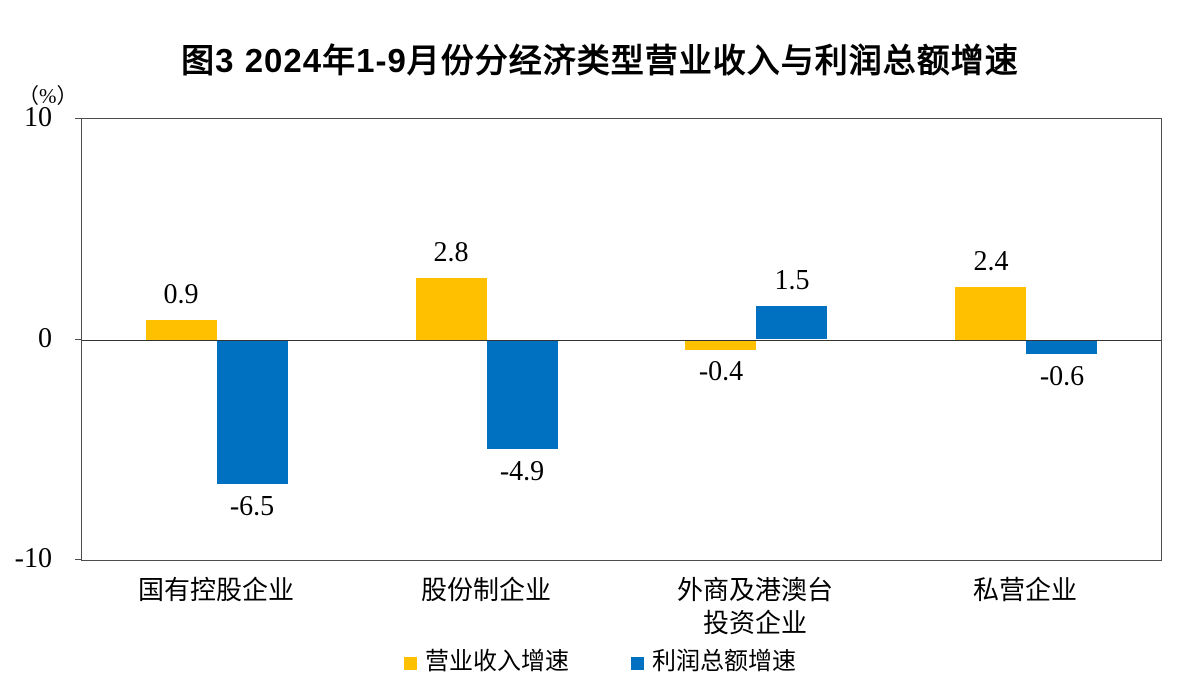  I want to click on chart-title: 图3 2024年1-9月份分经济类型营业收入与利润总额增速, so click(600, 60).